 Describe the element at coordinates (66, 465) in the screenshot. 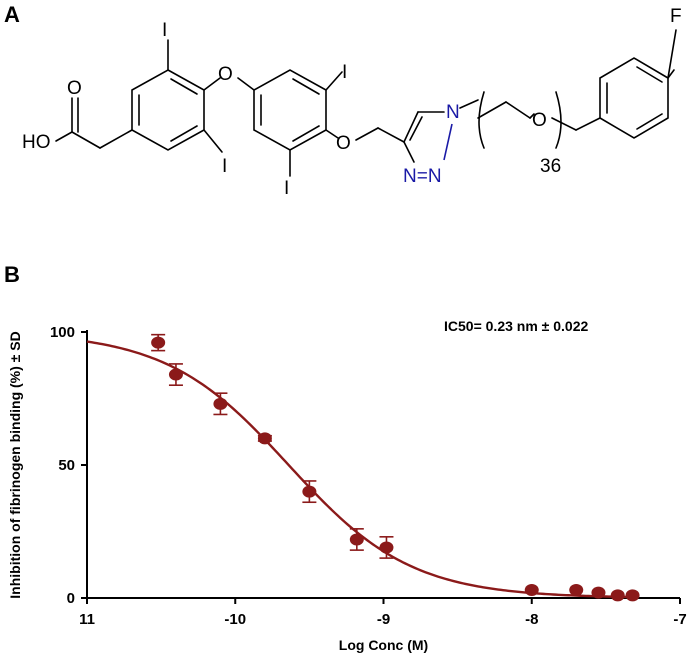

I see `y-tick-label: 50` at that location.